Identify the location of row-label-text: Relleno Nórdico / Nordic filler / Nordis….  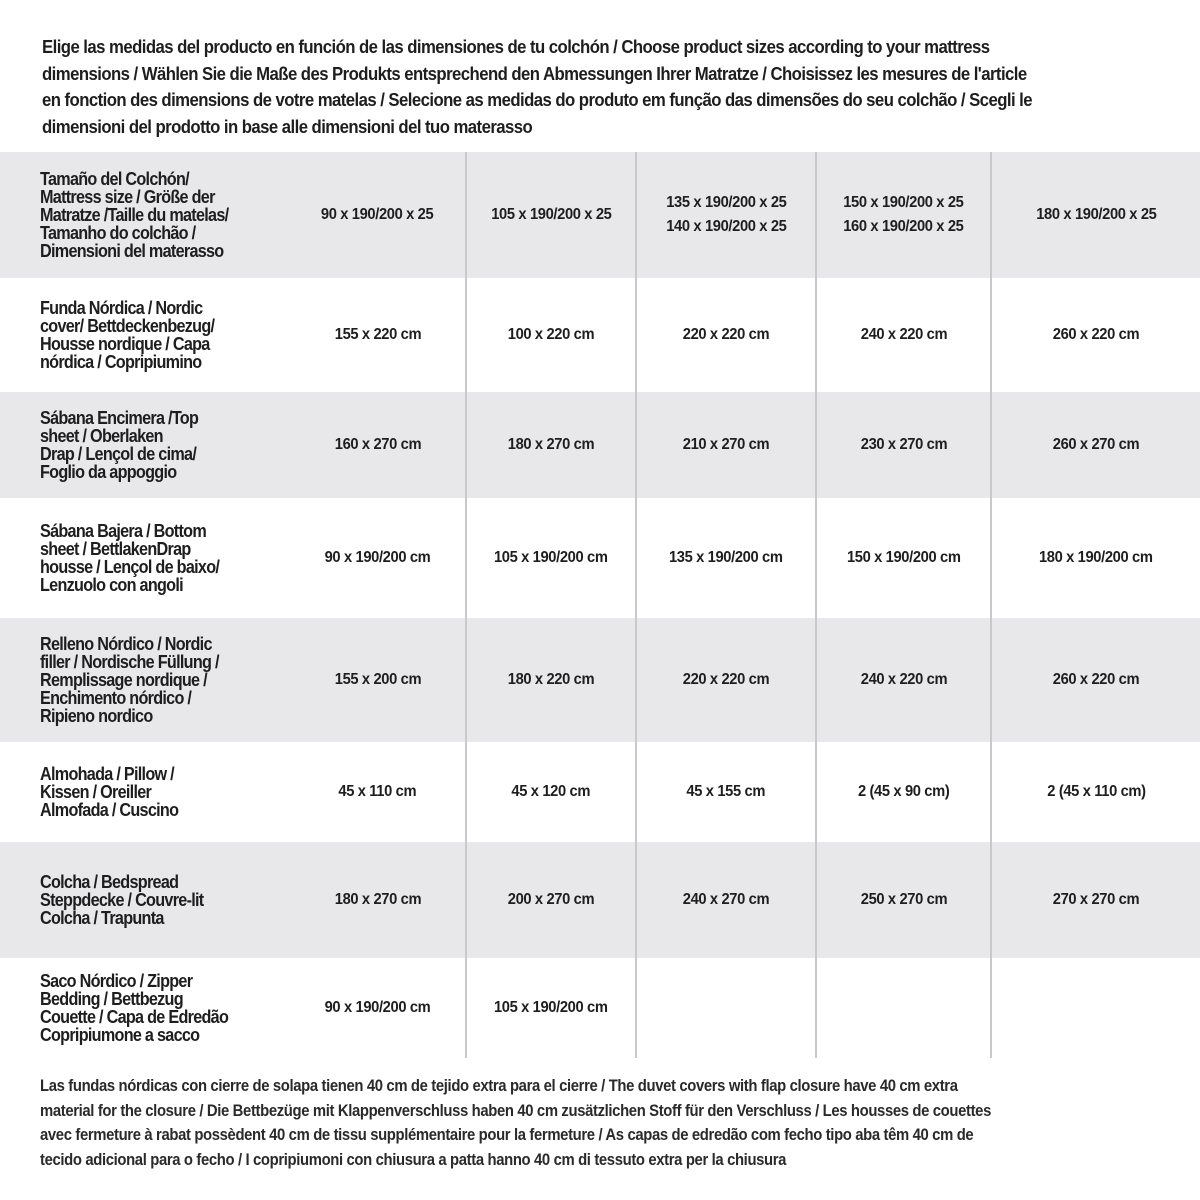
(129, 680).